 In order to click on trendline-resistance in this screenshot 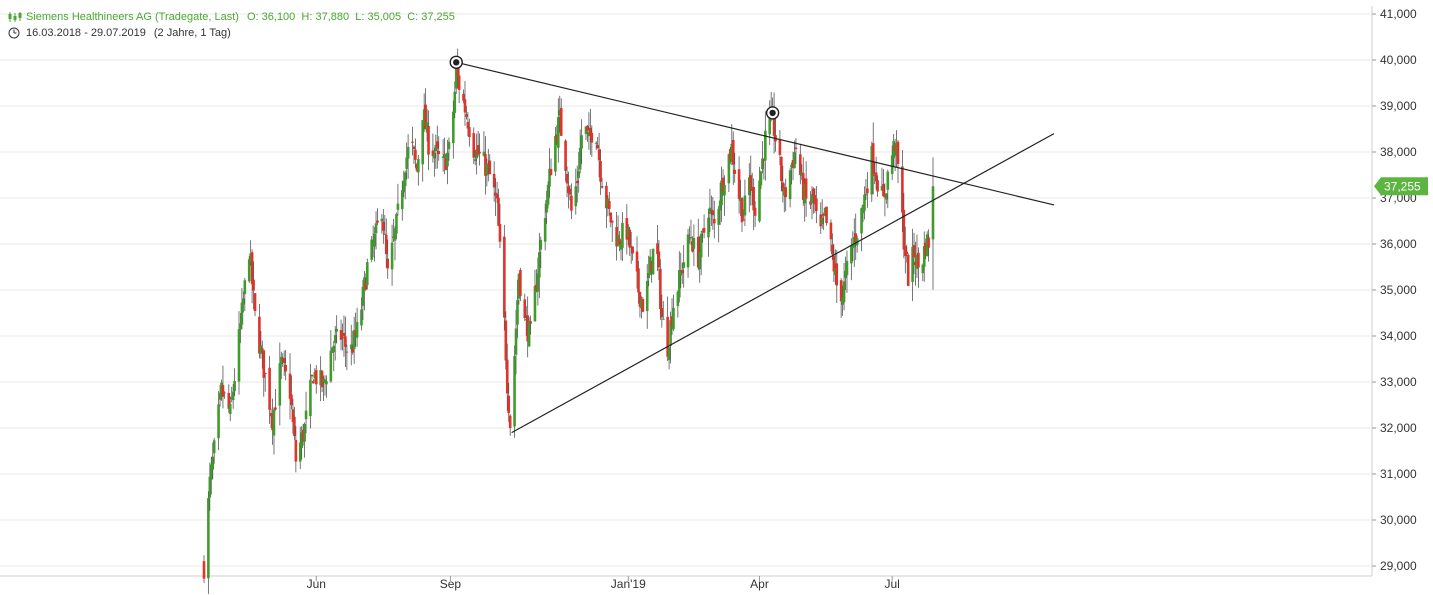, I will do `click(755, 133)`.